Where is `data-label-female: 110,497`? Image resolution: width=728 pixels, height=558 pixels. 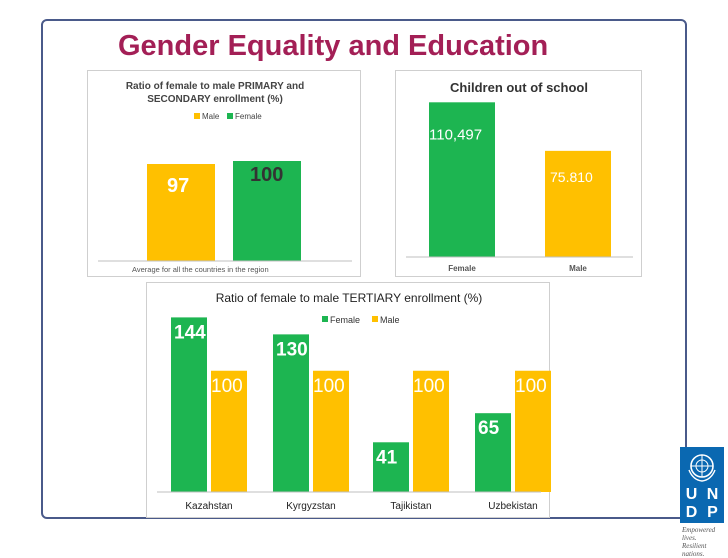
data-label-female: 110,497 is located at coordinates (455, 134).